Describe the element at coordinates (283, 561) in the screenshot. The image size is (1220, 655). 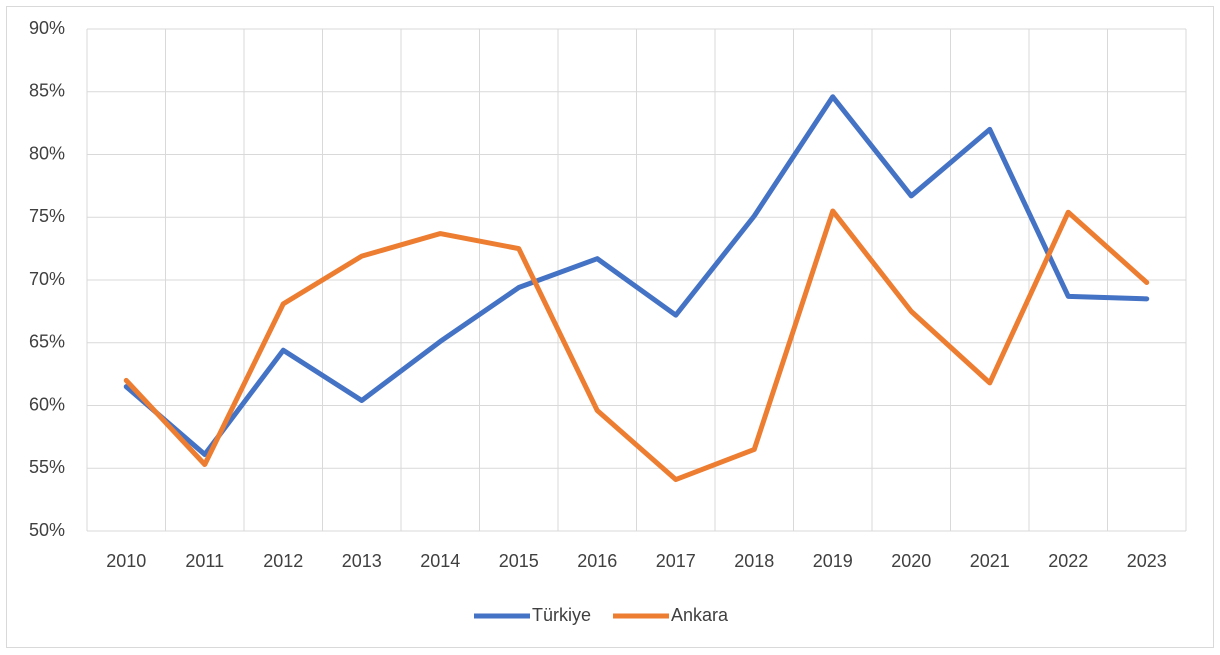
I see `x-tick-label: 2012` at that location.